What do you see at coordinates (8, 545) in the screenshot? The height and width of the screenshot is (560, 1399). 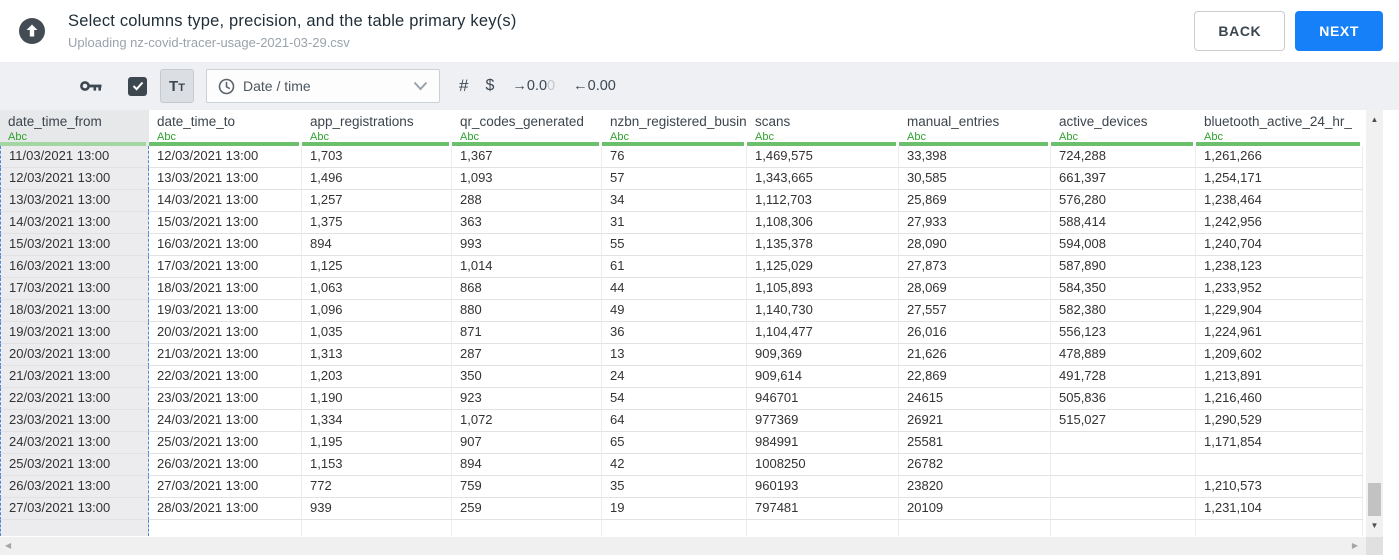 I see `scroll-left-arrow-icon: ◀` at bounding box center [8, 545].